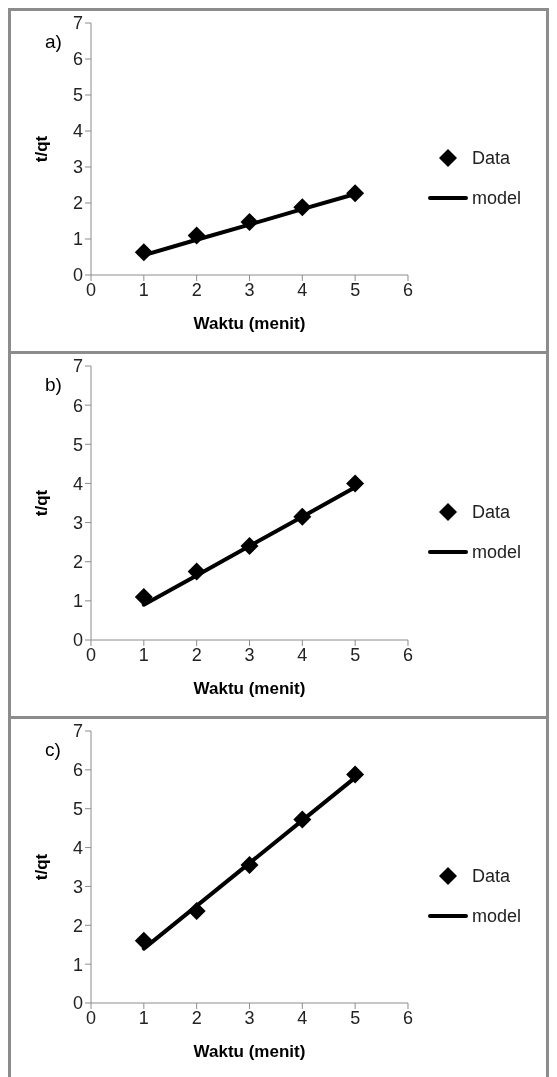 This screenshot has height=1077, width=557. I want to click on text: a), so click(53, 42).